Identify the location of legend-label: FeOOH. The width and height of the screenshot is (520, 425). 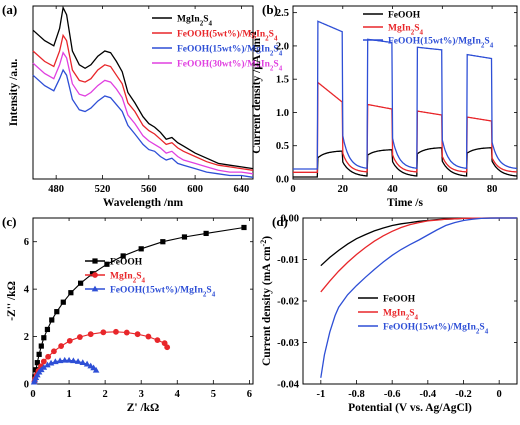
(399, 300).